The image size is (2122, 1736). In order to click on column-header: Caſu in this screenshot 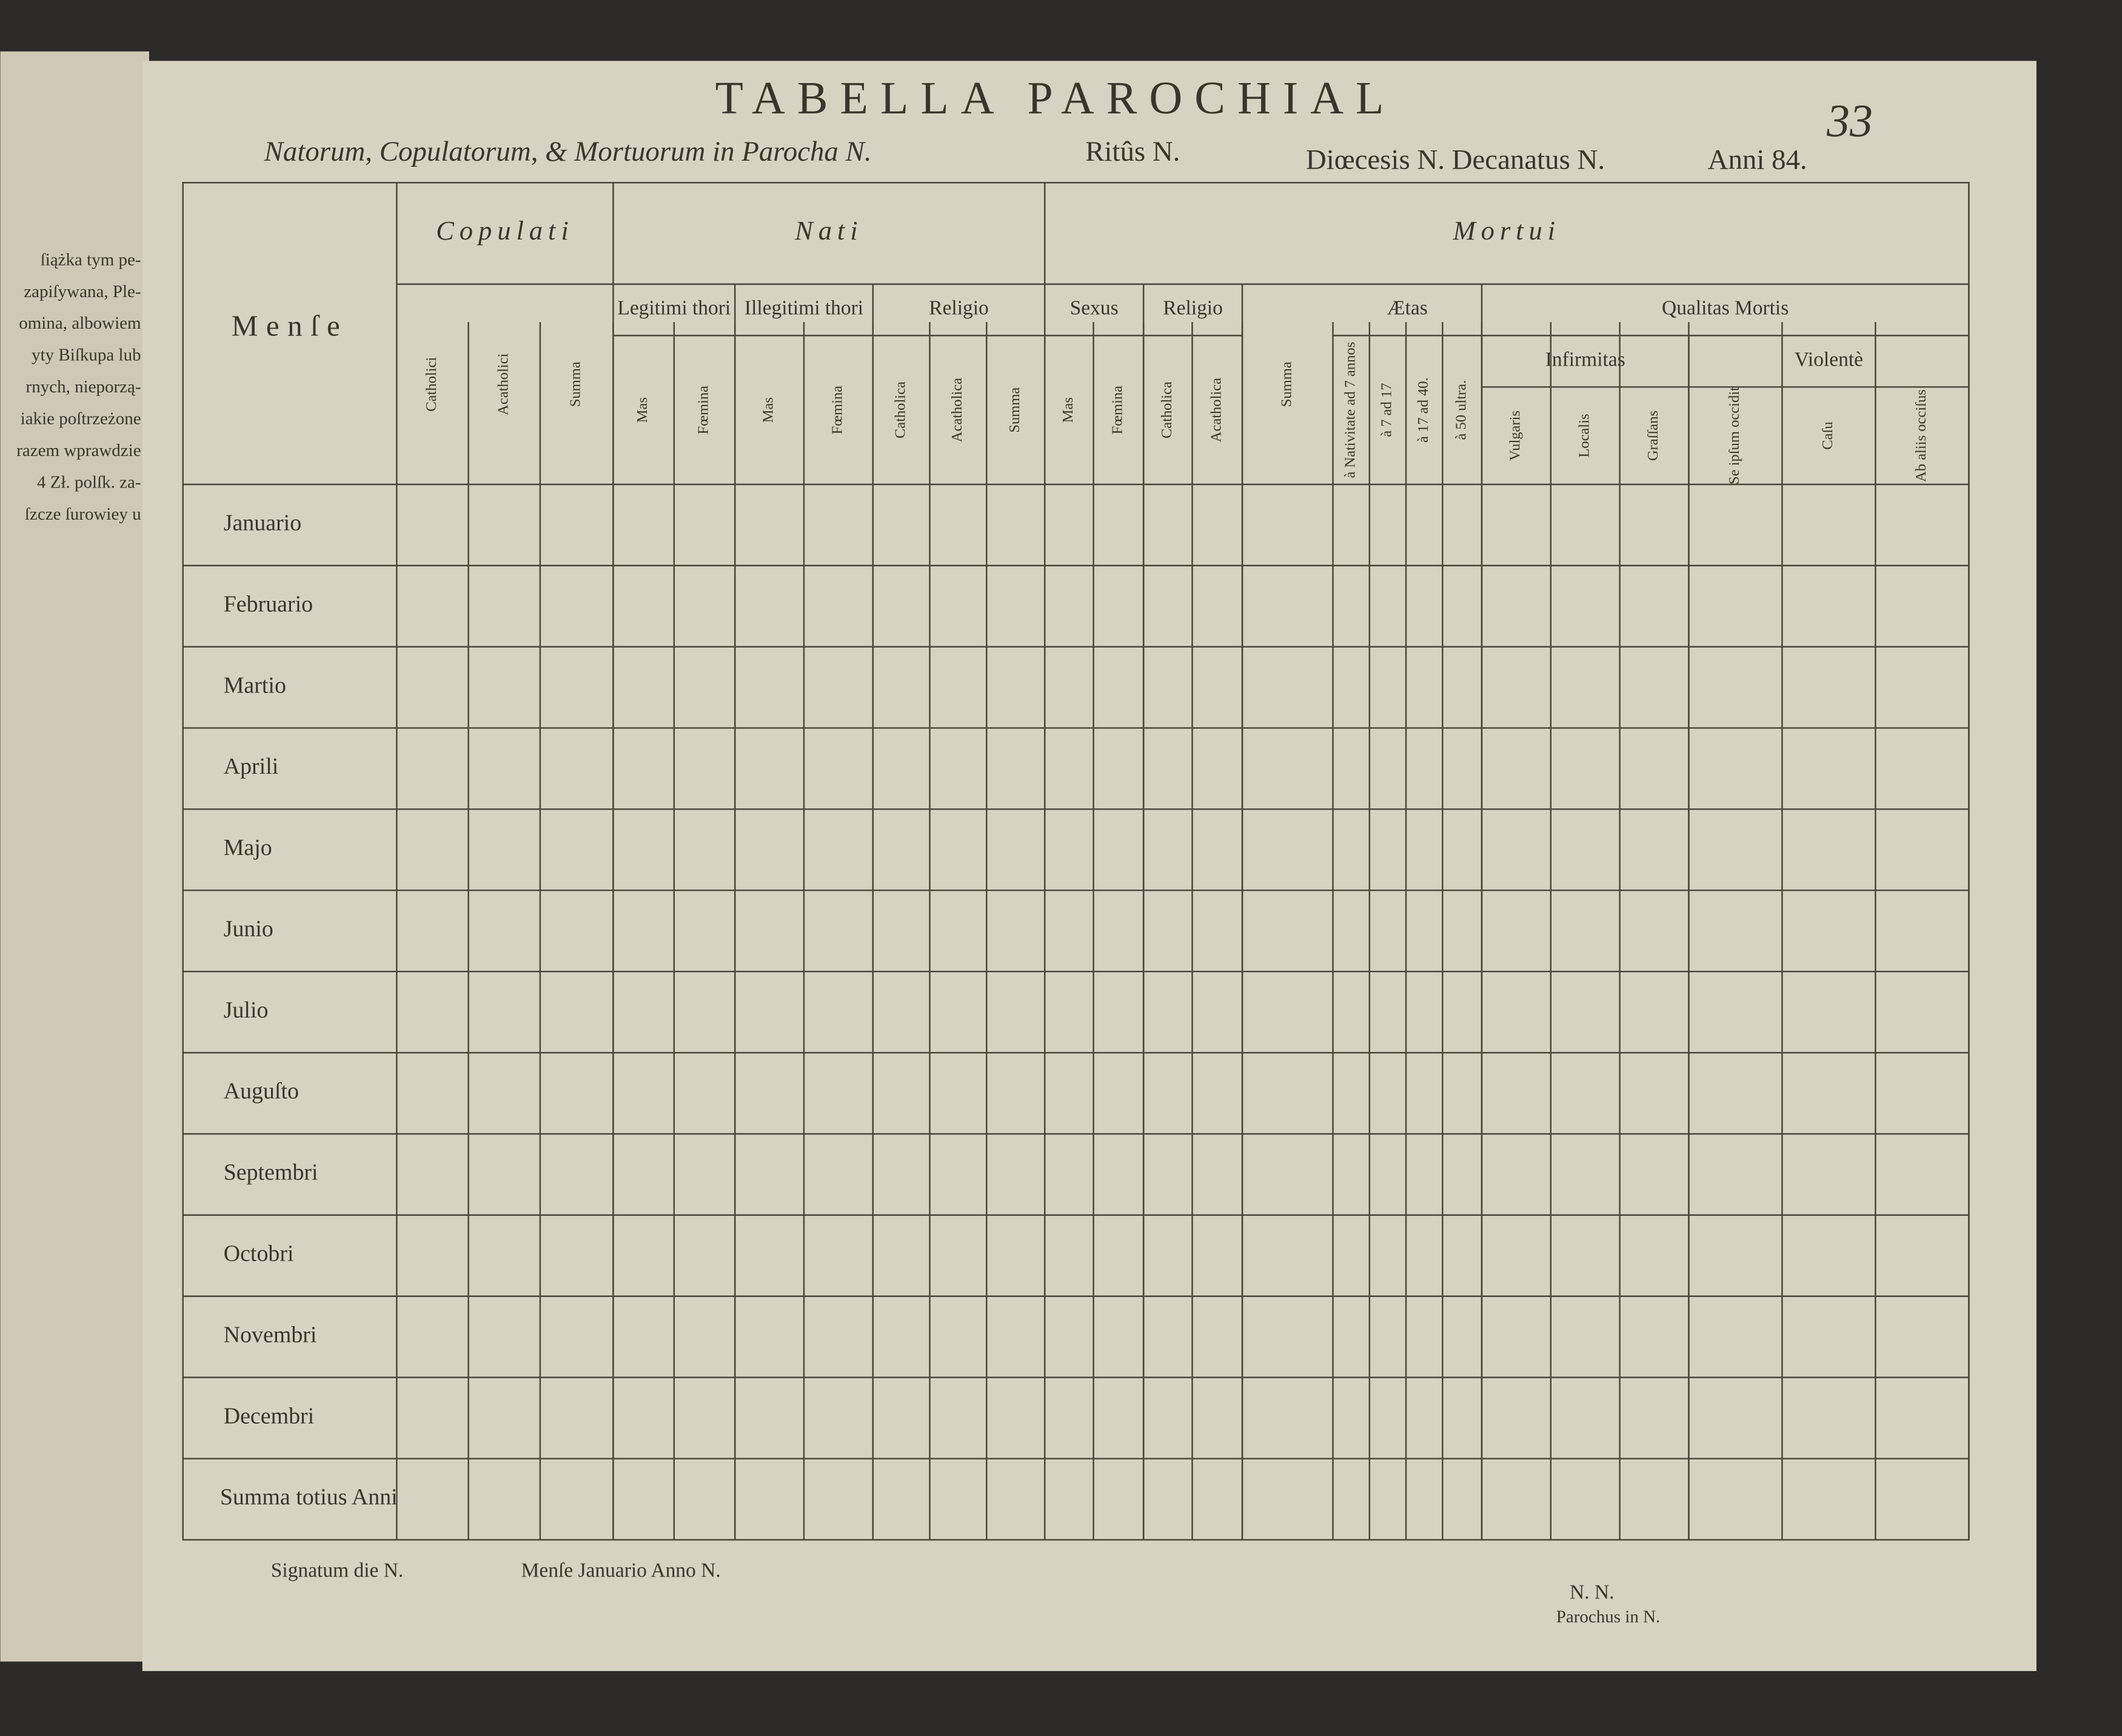, I will do `click(1827, 435)`.